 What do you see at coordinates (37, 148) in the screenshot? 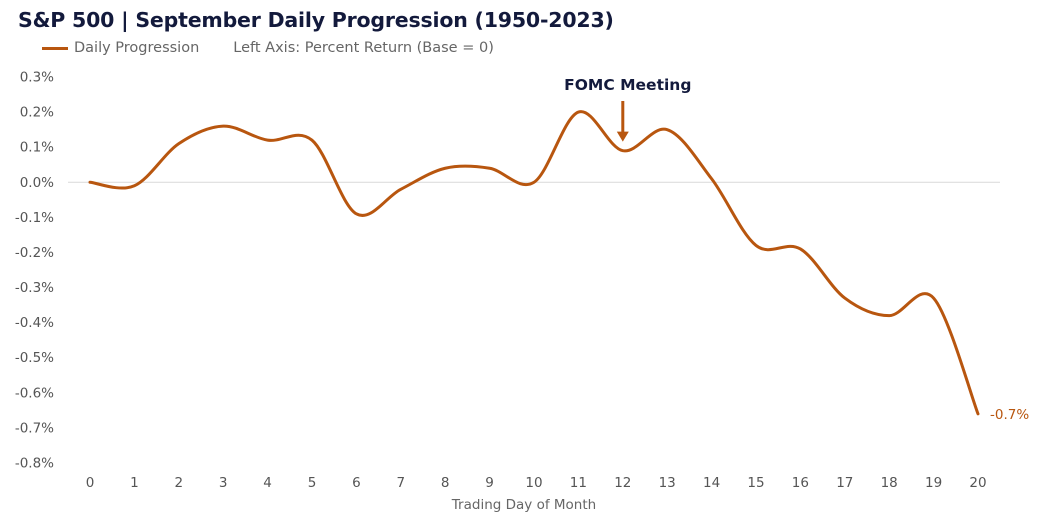
I see `y-tick-label: 0.1%` at bounding box center [37, 148].